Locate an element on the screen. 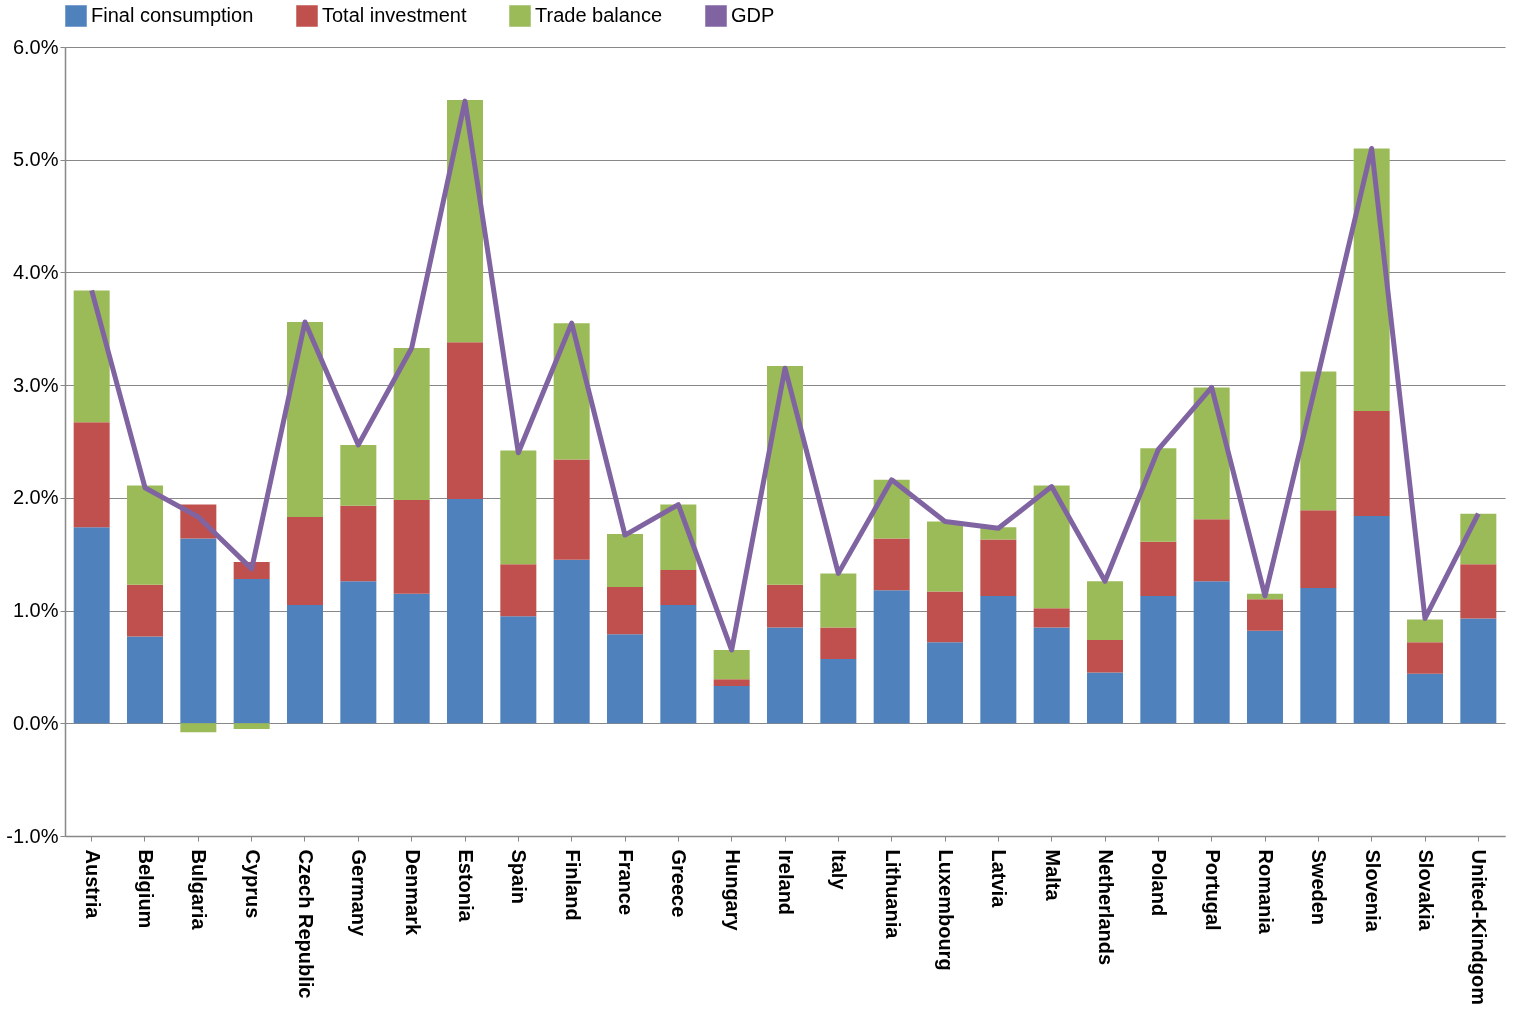 Image resolution: width=1529 pixels, height=1032 pixels. x-tick-label: Germany is located at coordinates (359, 893).